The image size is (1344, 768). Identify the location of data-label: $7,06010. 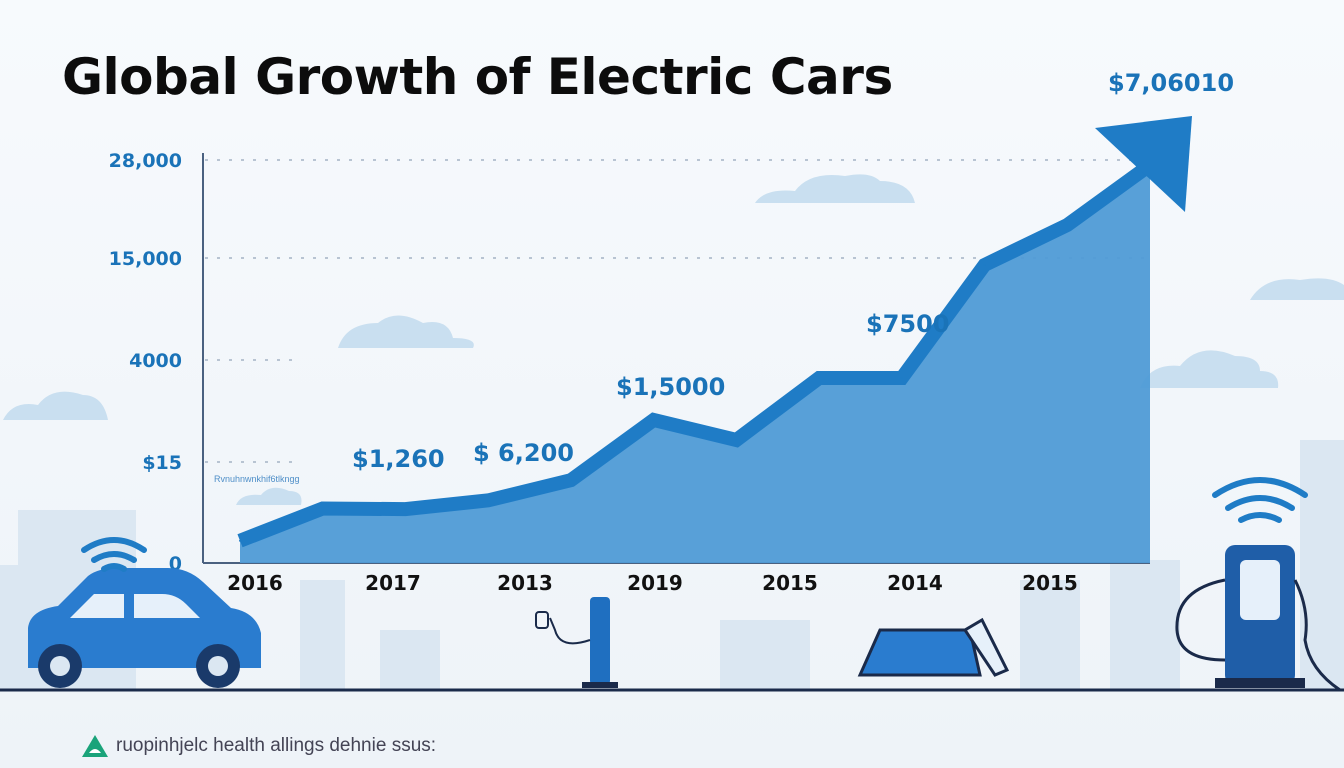
(1171, 83).